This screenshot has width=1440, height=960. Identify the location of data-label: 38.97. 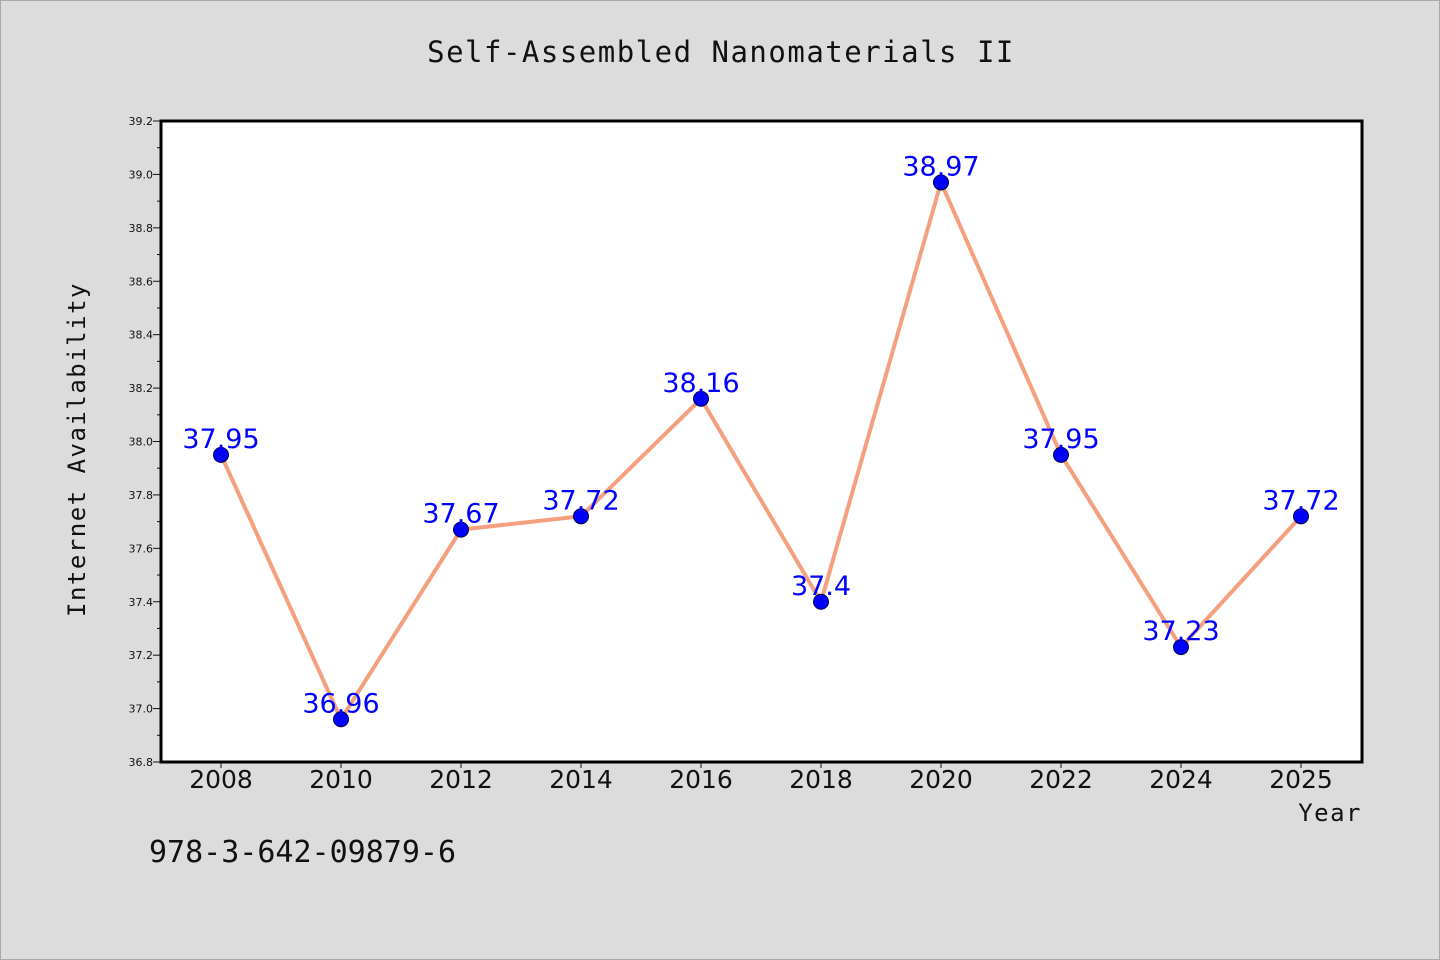
(940, 166).